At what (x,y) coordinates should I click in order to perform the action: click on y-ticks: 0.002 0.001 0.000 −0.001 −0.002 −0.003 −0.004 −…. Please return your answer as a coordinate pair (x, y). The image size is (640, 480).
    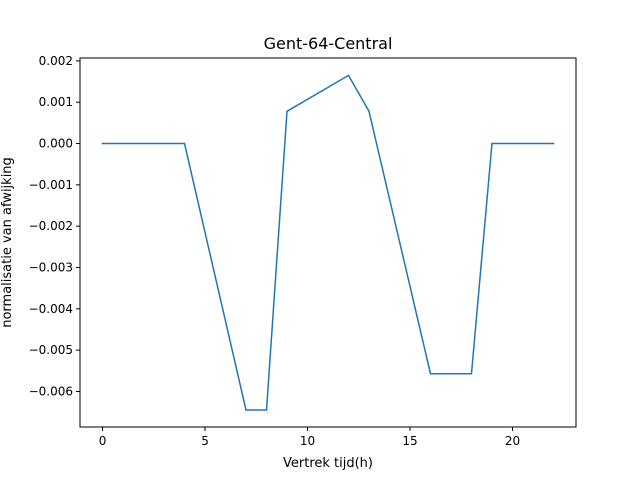
    Looking at the image, I should click on (54, 226).